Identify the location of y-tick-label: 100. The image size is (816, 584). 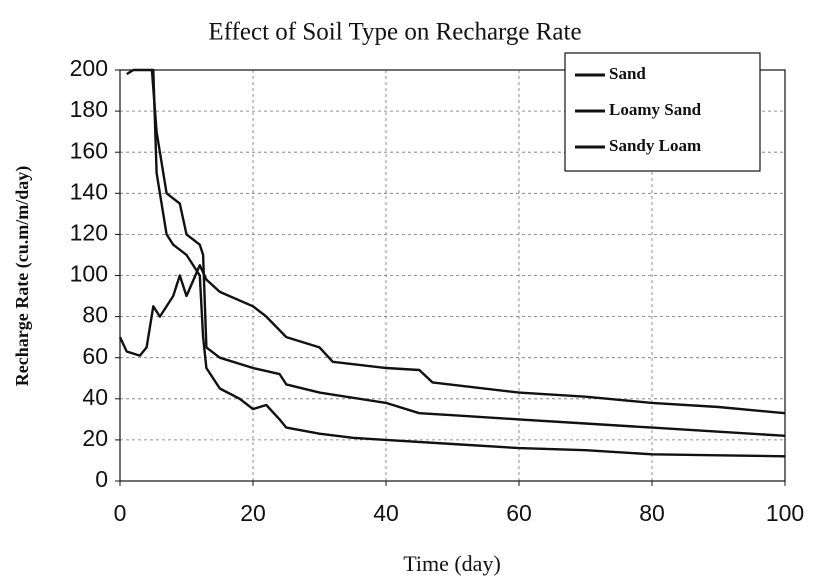
(89, 274).